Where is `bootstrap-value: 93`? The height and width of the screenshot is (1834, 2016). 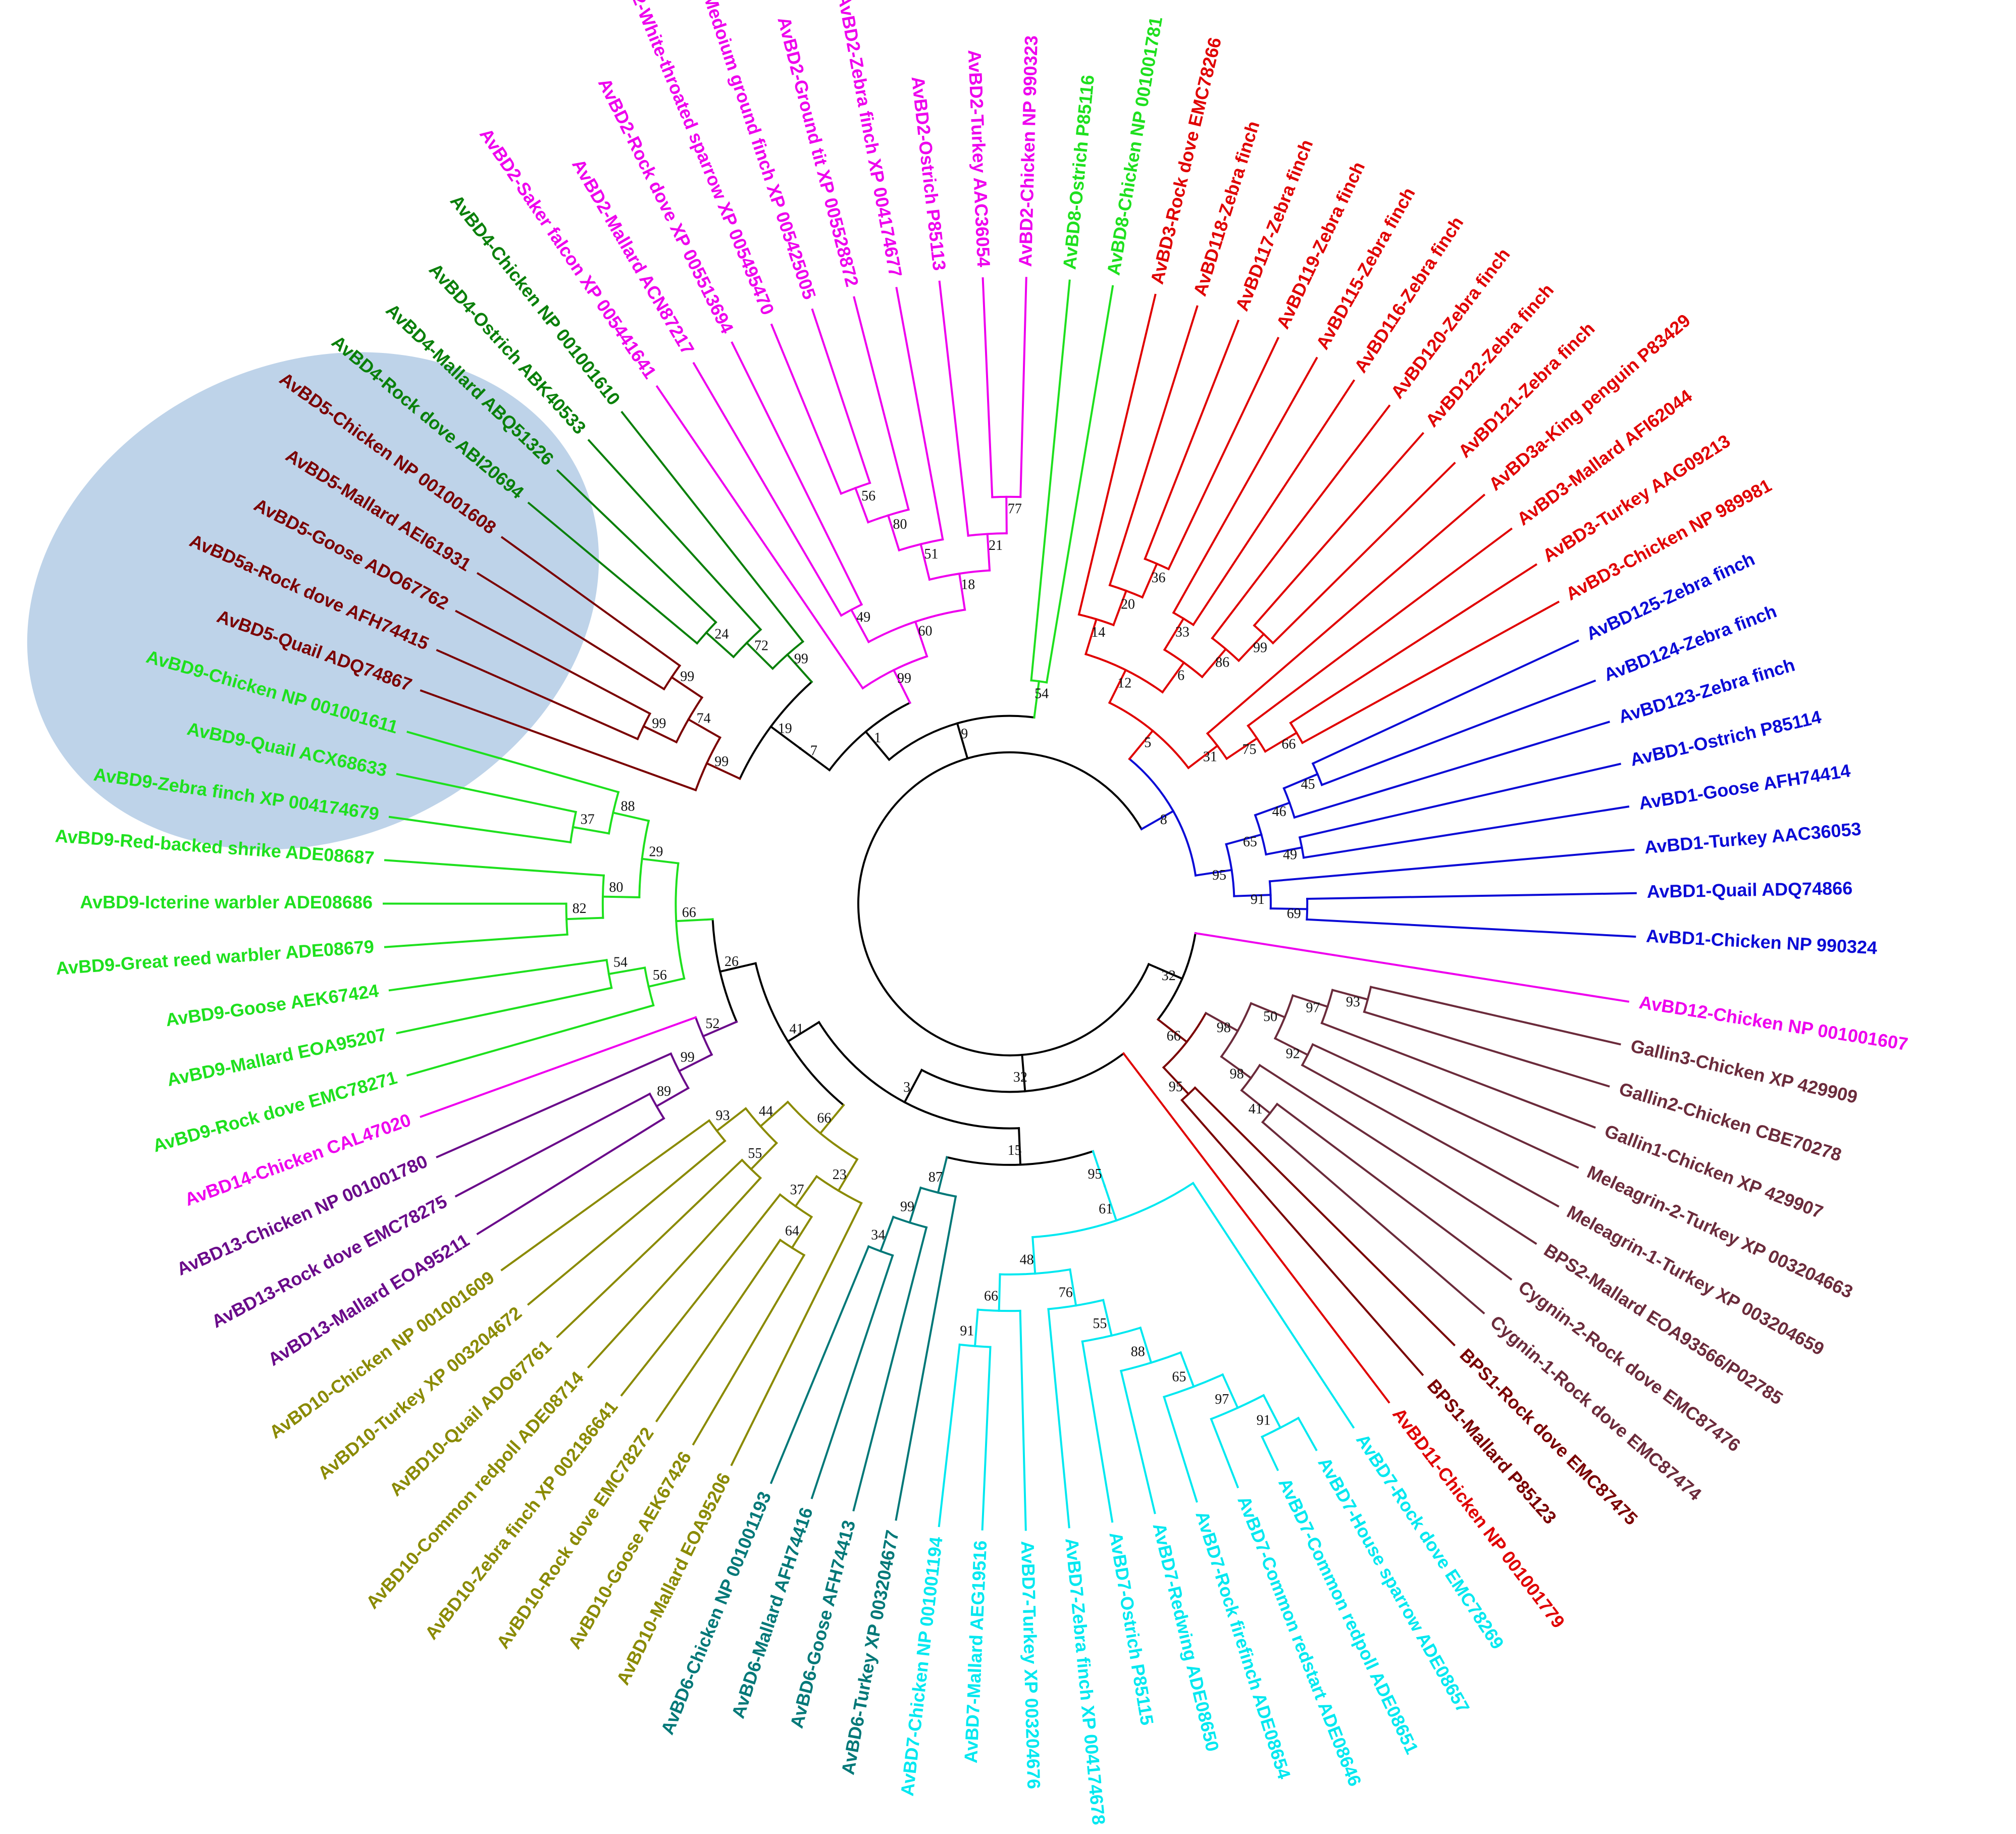
bootstrap-value: 93 is located at coordinates (722, 1116).